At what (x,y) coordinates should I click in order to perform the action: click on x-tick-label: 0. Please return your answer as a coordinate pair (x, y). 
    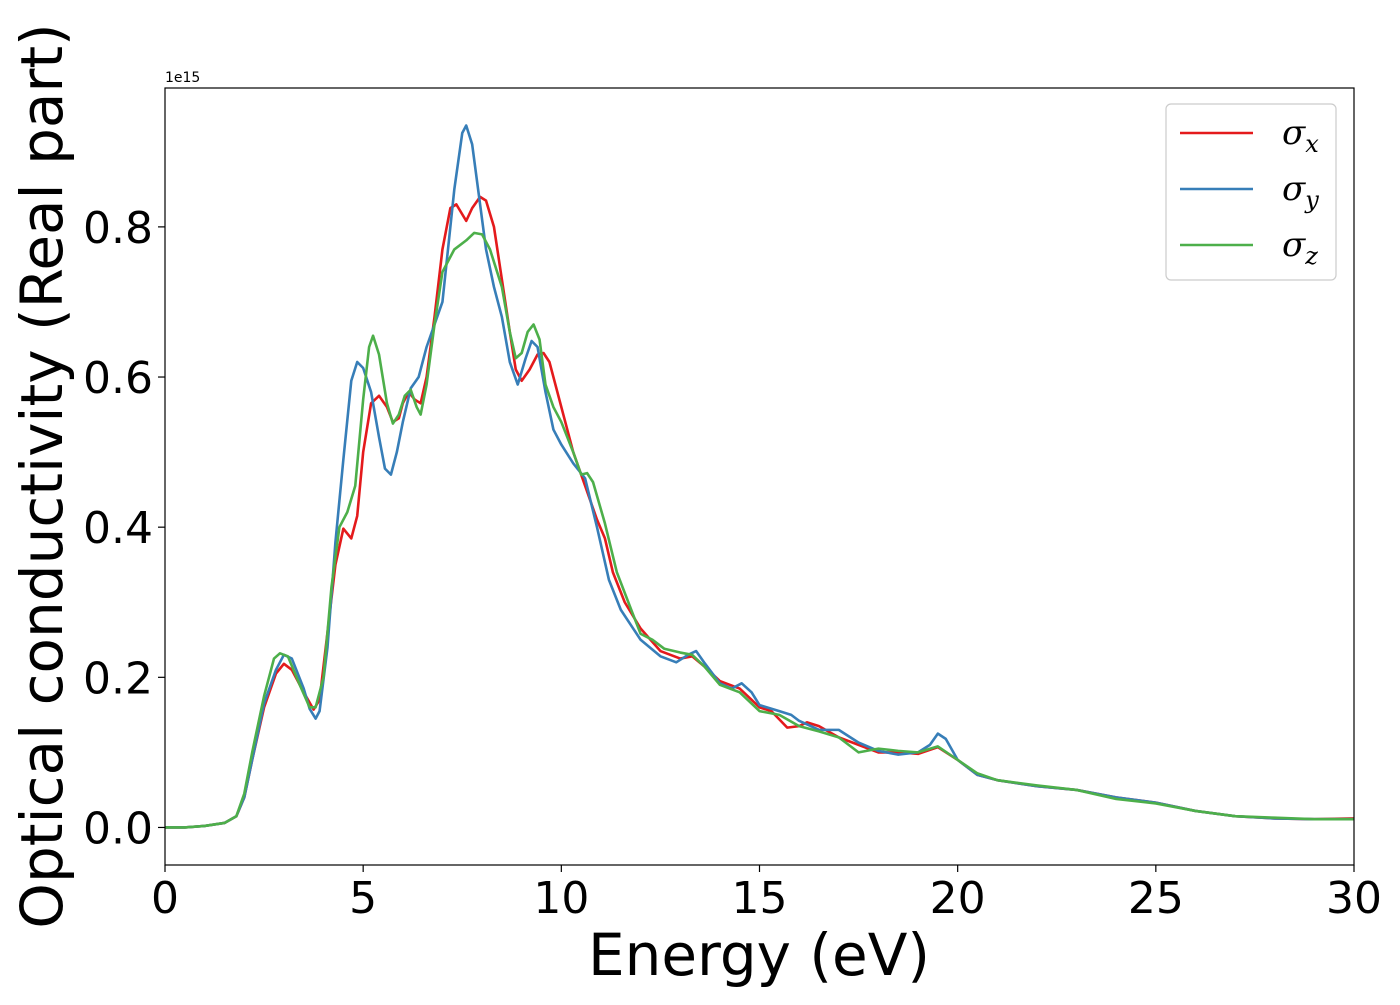
    Looking at the image, I should click on (165, 898).